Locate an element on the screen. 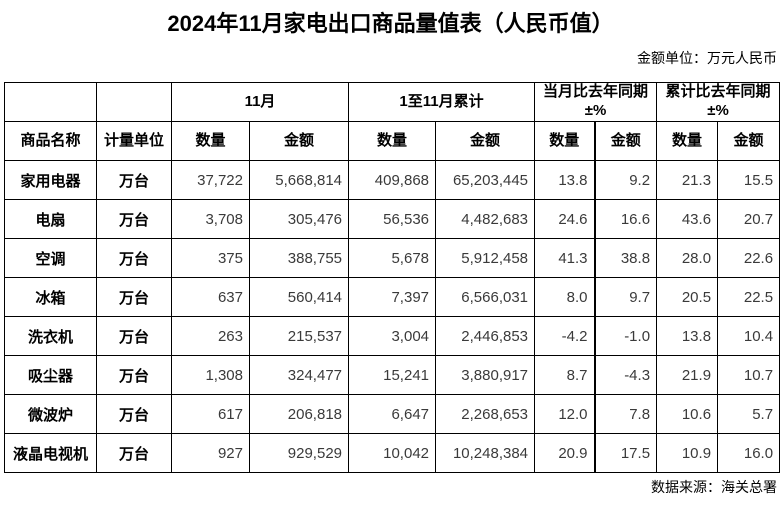 This screenshot has height=528, width=781. value-cell: 8.0 is located at coordinates (565, 297).